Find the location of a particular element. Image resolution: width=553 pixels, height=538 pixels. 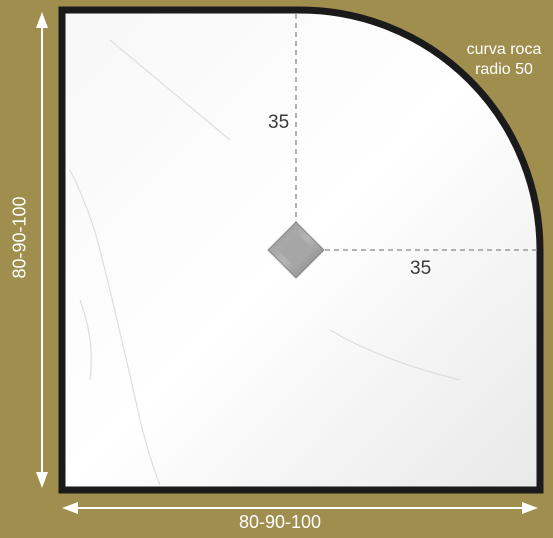

corner-label-line2: radio 50 is located at coordinates (504, 70).